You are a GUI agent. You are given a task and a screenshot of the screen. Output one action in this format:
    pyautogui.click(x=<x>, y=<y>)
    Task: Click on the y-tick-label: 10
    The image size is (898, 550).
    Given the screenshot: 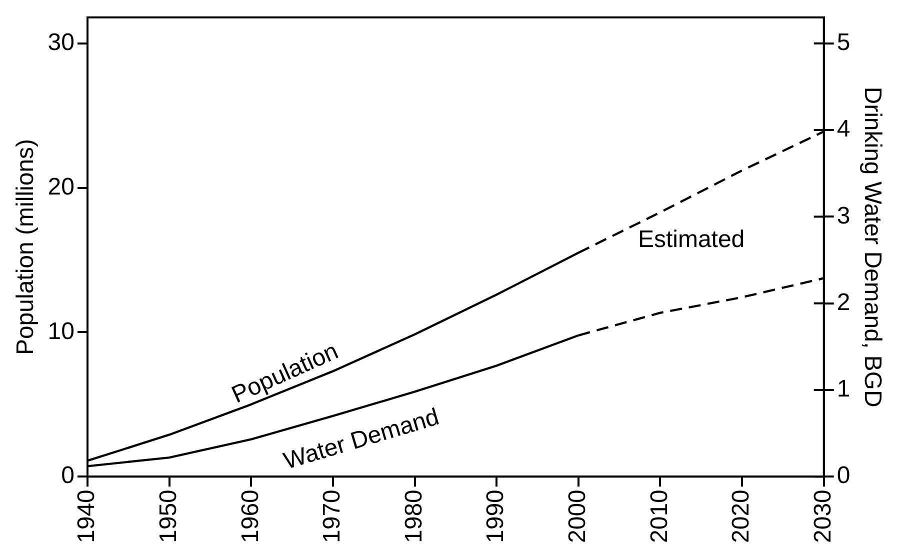 What is the action you would take?
    pyautogui.click(x=61, y=331)
    